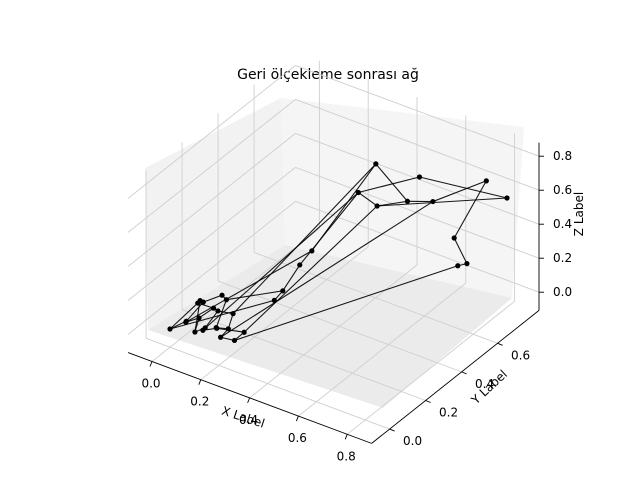  What do you see at coordinates (297, 438) in the screenshot?
I see `x-tick-label: 0.6` at bounding box center [297, 438].